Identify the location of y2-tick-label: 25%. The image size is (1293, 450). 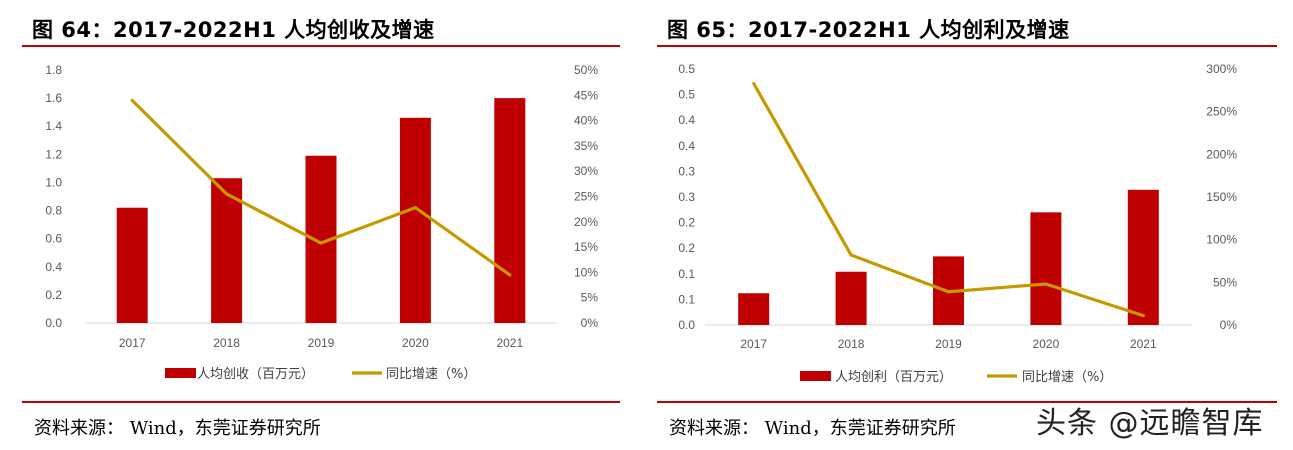
(586, 197).